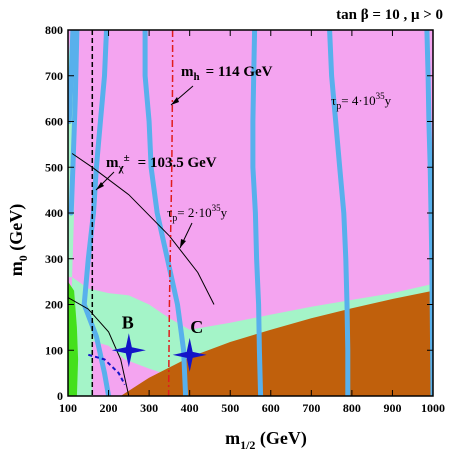 The width and height of the screenshot is (449, 457). I want to click on annotation-tau2: τp= 4·1035y, so click(361, 101).